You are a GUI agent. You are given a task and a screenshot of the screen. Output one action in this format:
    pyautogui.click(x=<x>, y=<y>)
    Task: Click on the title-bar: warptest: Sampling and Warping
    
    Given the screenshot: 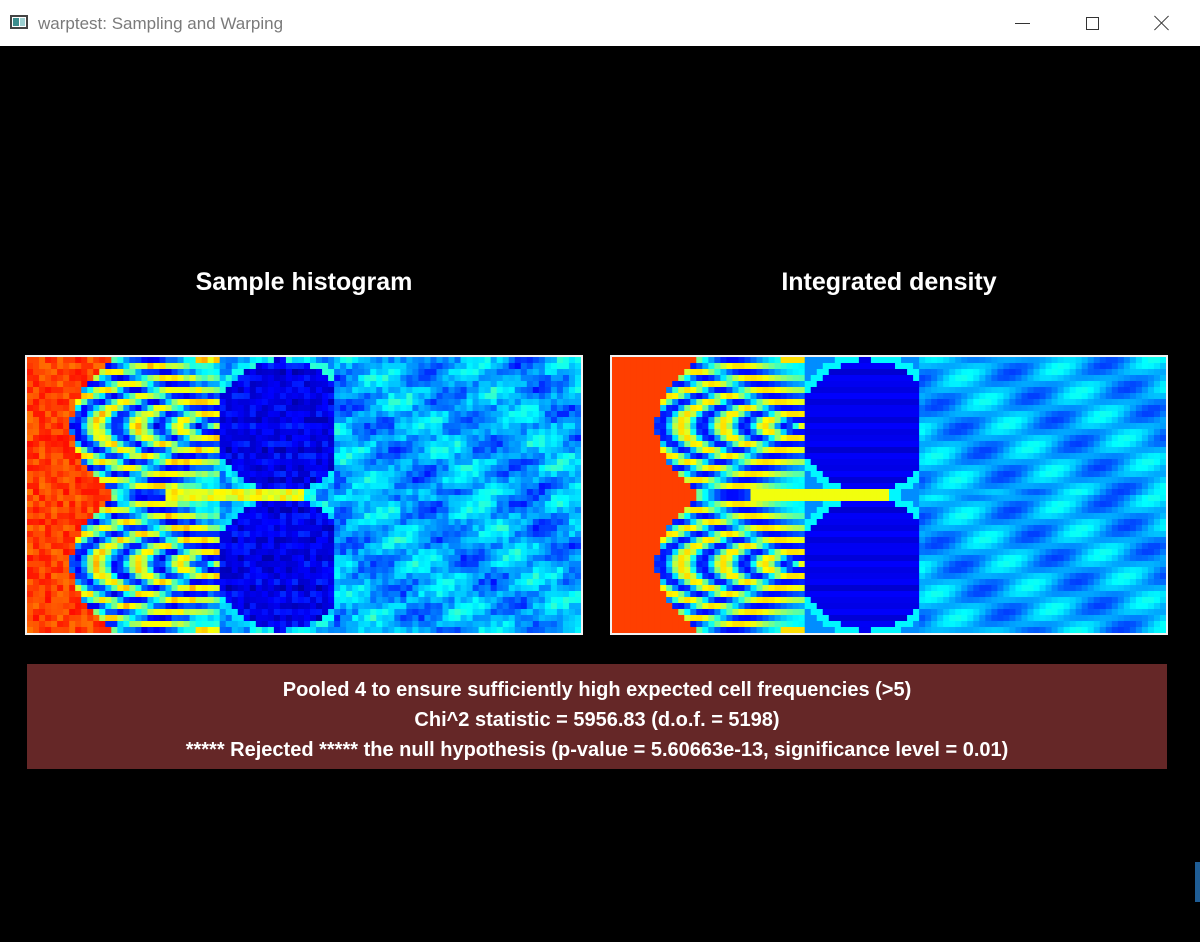 What is the action you would take?
    pyautogui.click(x=600, y=23)
    